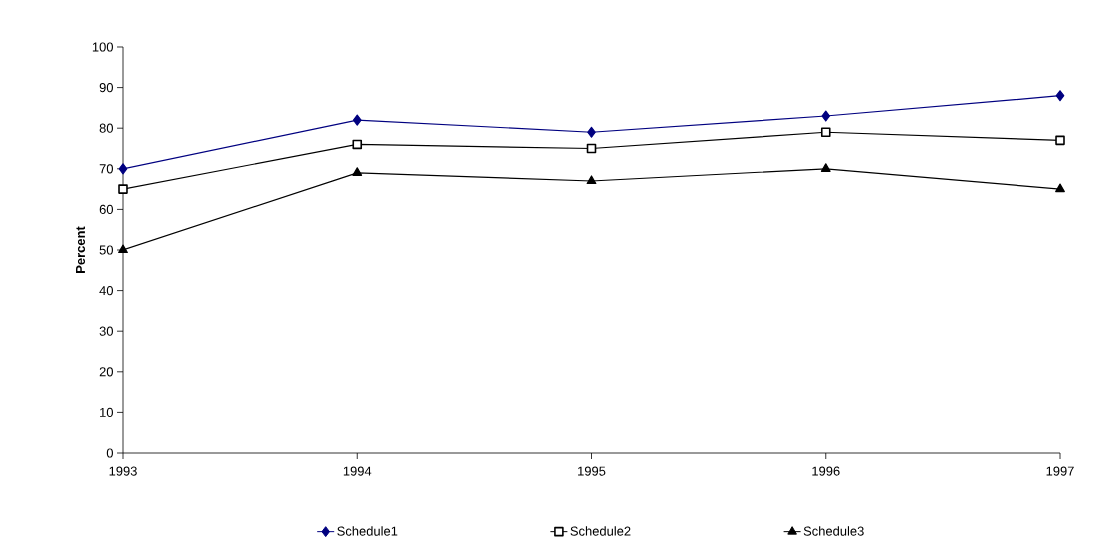 The height and width of the screenshot is (558, 1095). Describe the element at coordinates (81, 249) in the screenshot. I see `y-axis-title: Percent` at that location.